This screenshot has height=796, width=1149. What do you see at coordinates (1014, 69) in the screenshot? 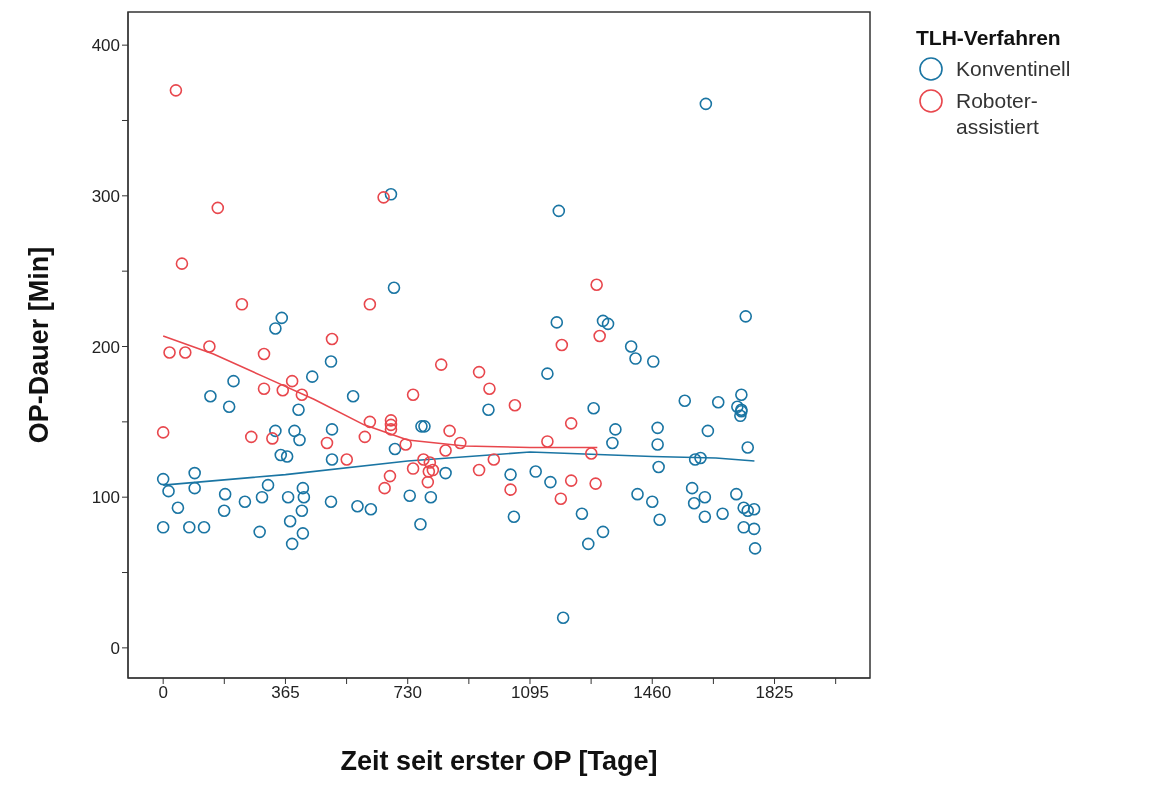
I see `legend-label: Konventinell` at bounding box center [1014, 69].